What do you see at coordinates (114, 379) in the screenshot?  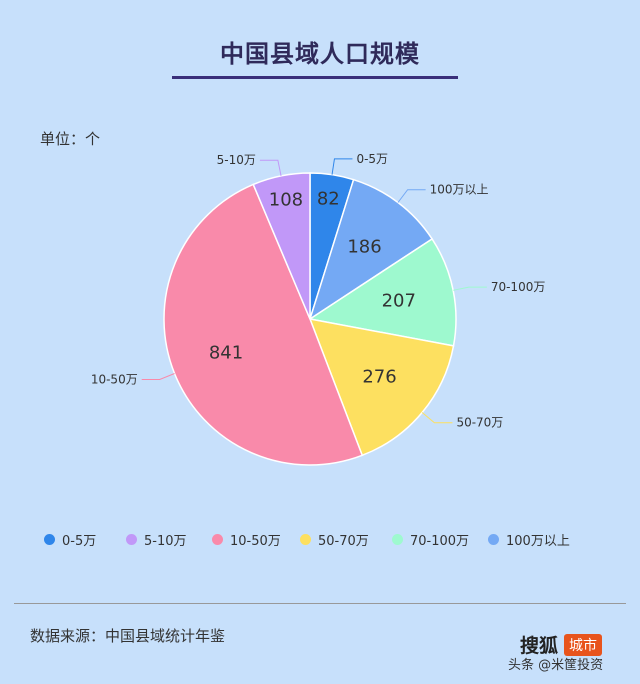 I see `category-label-10-50: 10-50万` at bounding box center [114, 379].